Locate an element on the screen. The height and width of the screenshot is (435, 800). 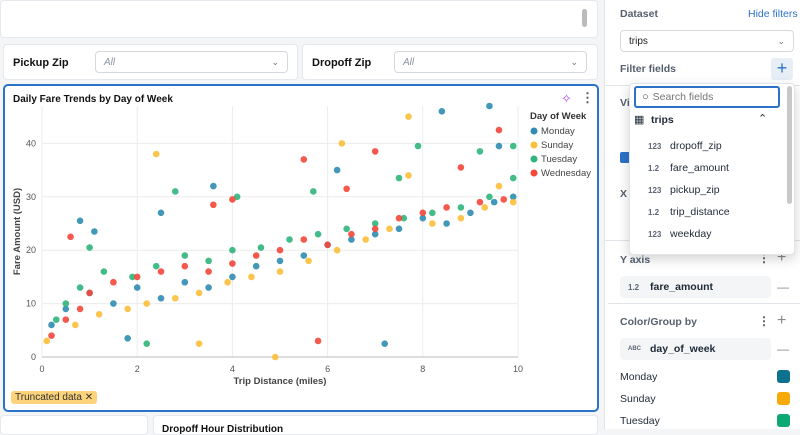
scrollbar is located at coordinates (584, 18).